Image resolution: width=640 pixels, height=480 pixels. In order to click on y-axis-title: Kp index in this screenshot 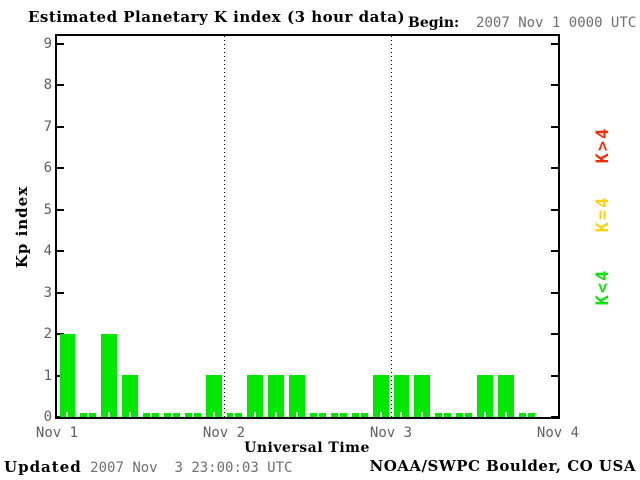, I will do `click(22, 227)`.